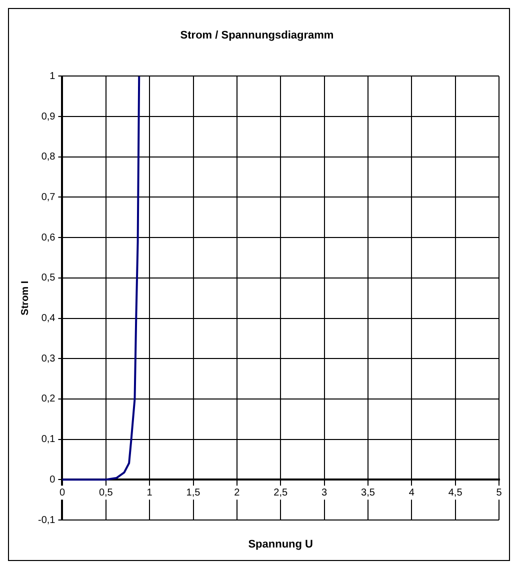  What do you see at coordinates (25, 298) in the screenshot?
I see `y-axis-title: Strom I` at bounding box center [25, 298].